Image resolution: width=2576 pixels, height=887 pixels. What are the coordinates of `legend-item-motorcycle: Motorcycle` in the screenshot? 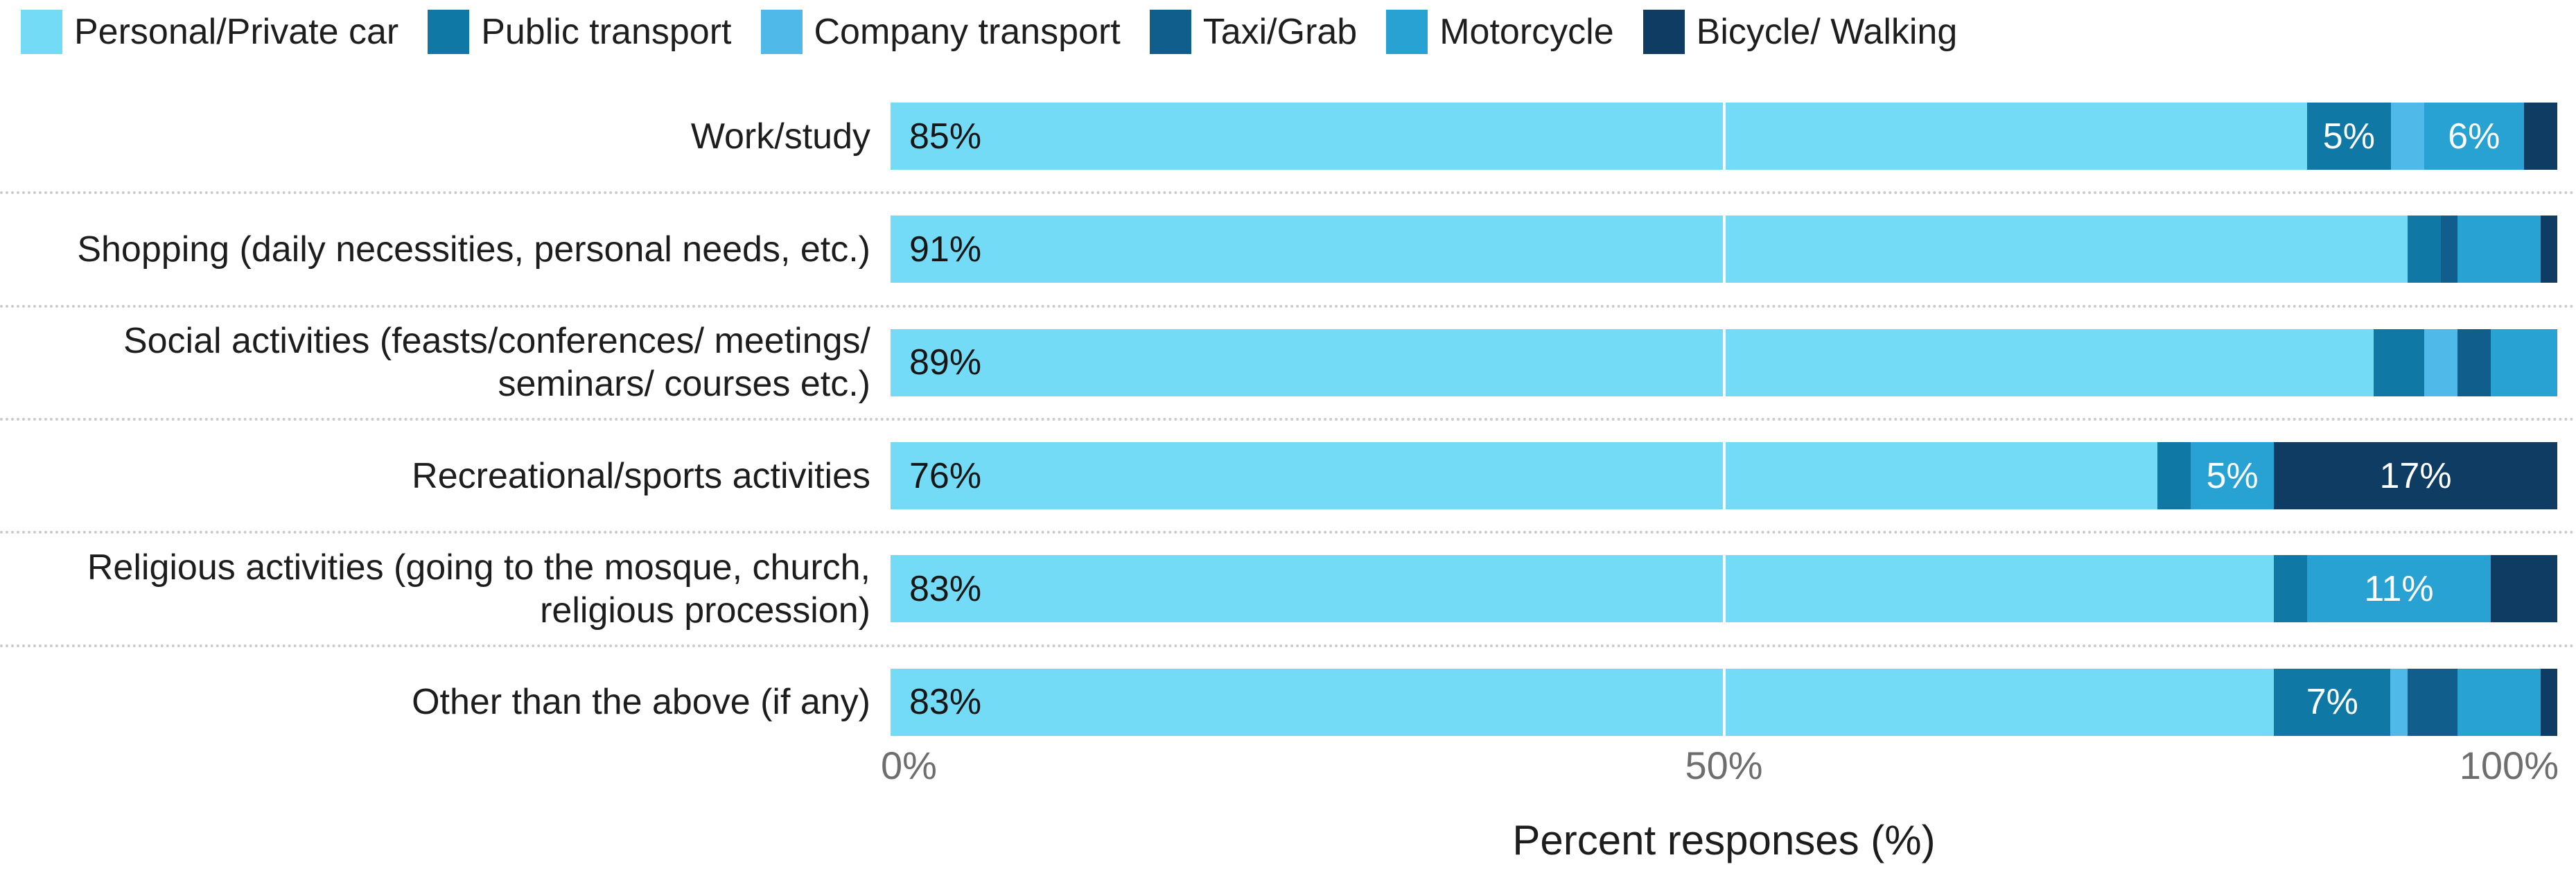 It's located at (1500, 32).